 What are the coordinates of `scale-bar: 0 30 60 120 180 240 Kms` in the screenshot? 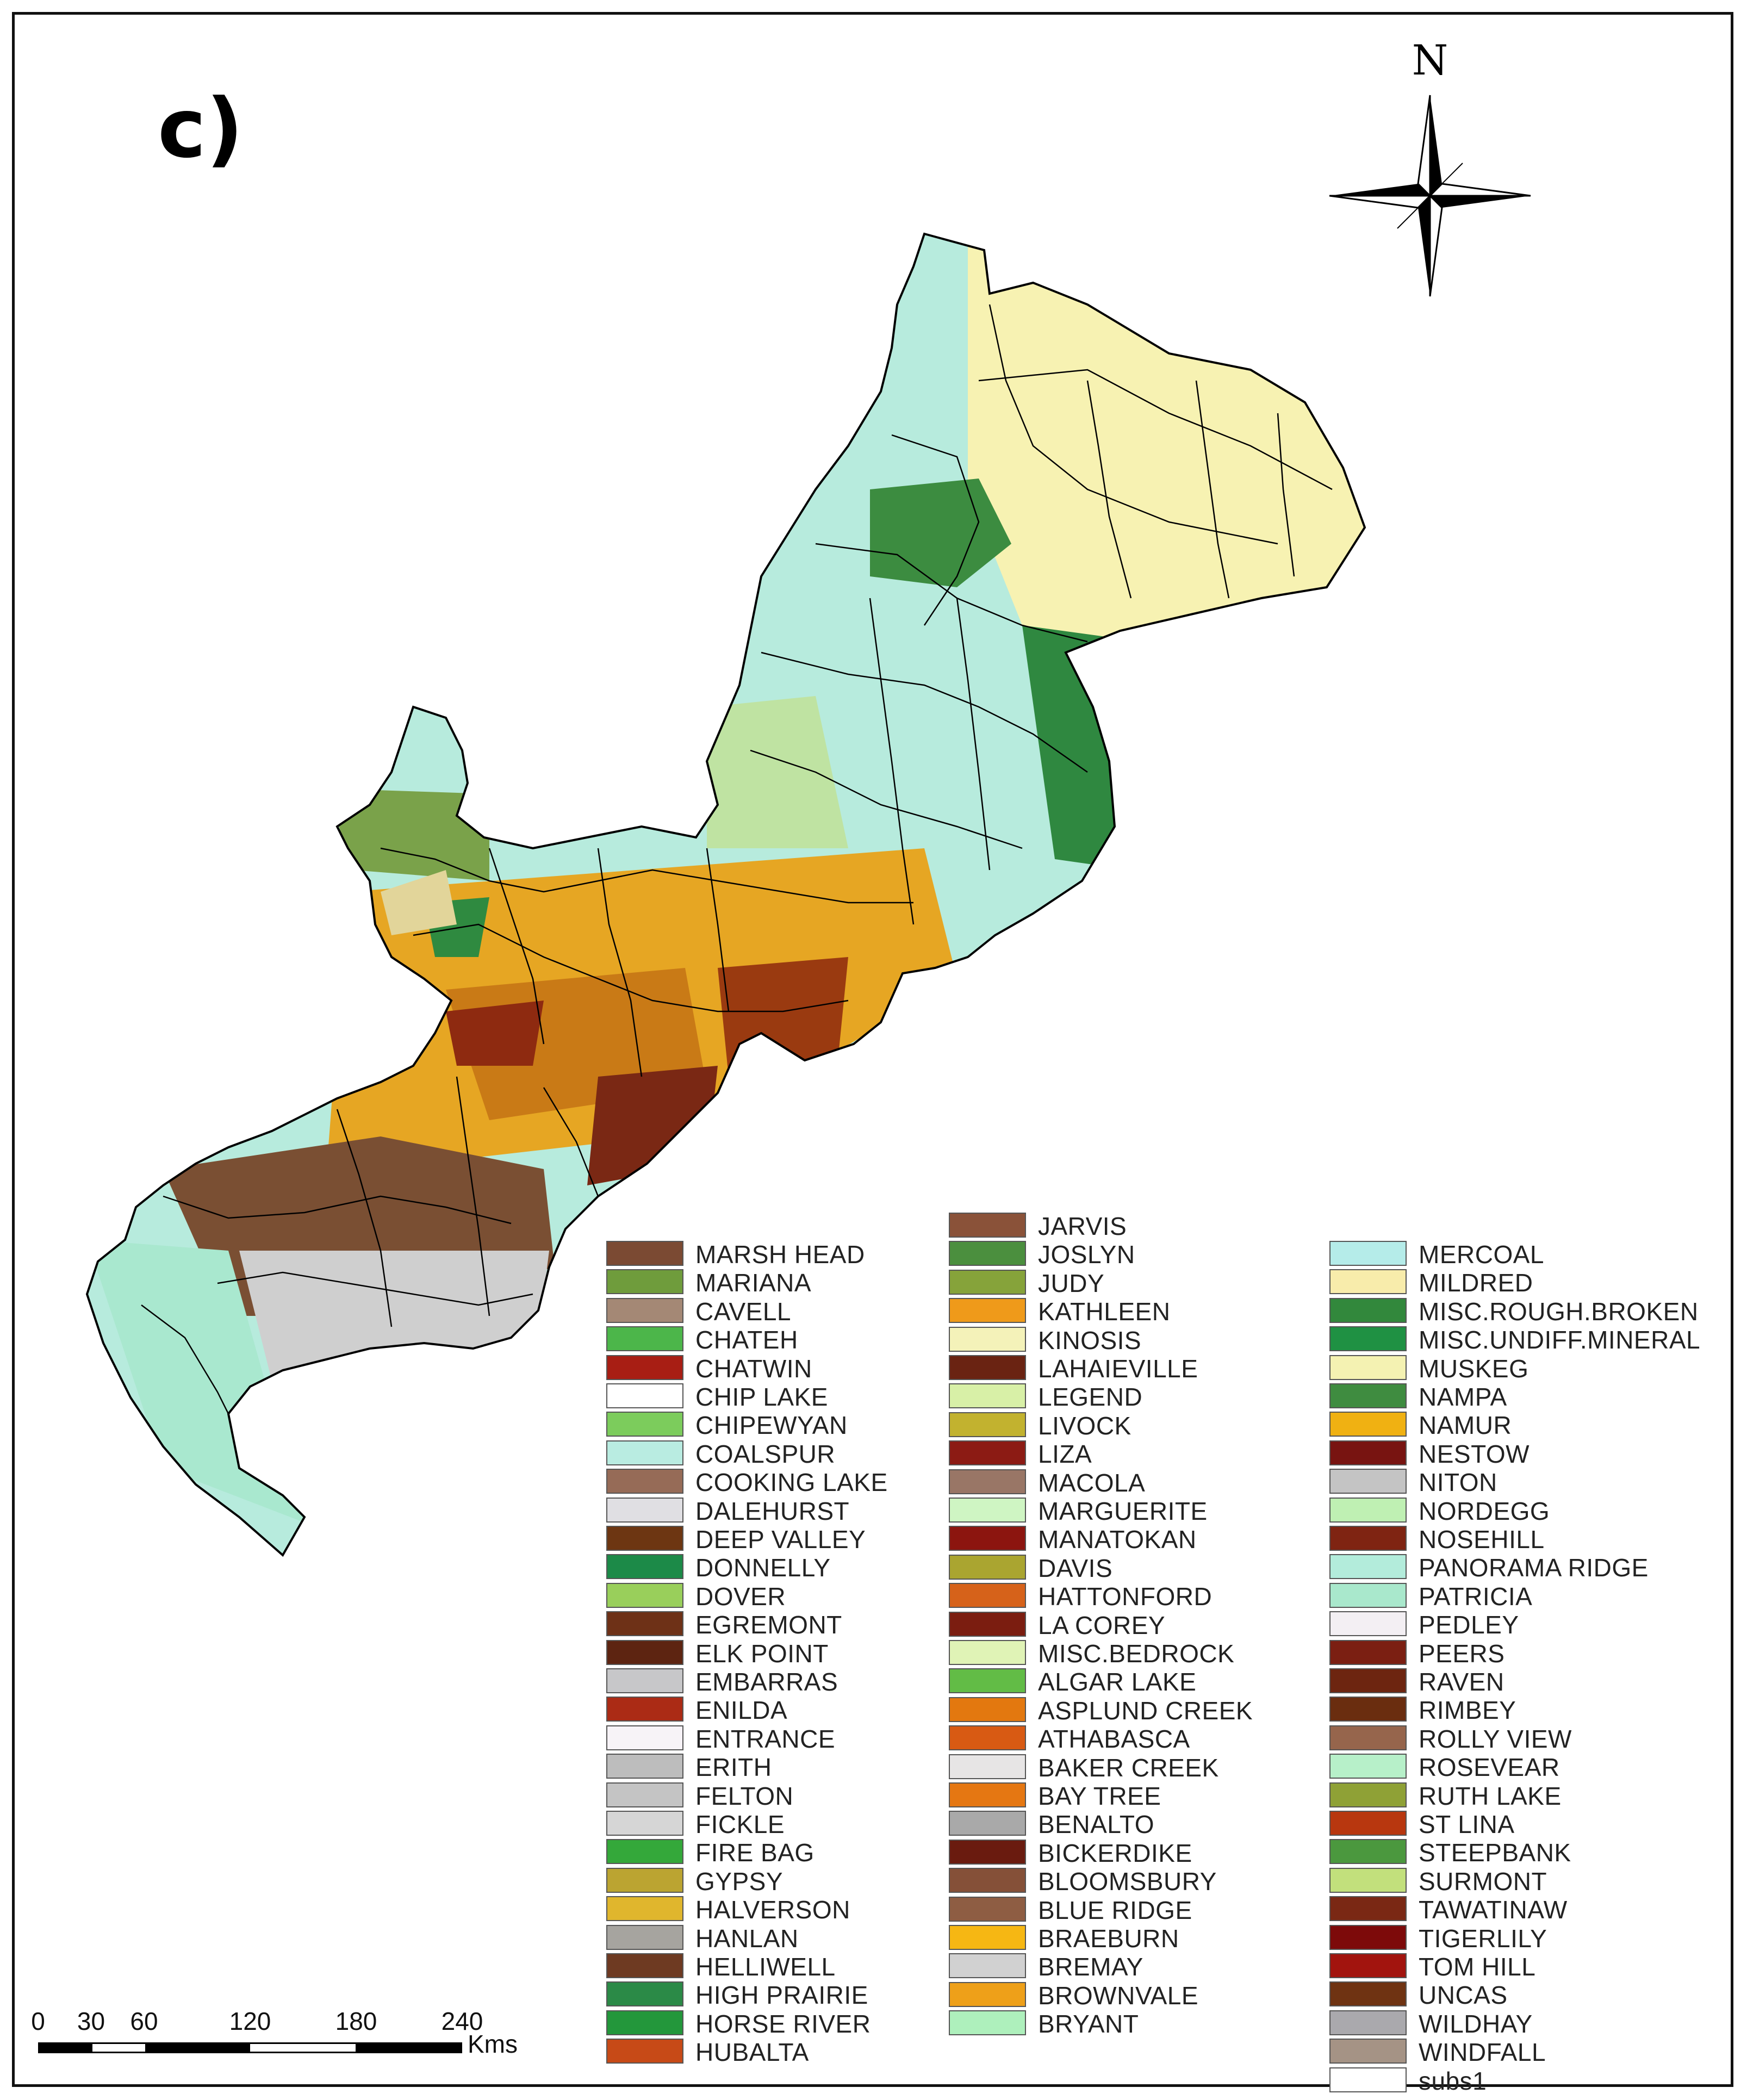 It's located at (287, 2039).